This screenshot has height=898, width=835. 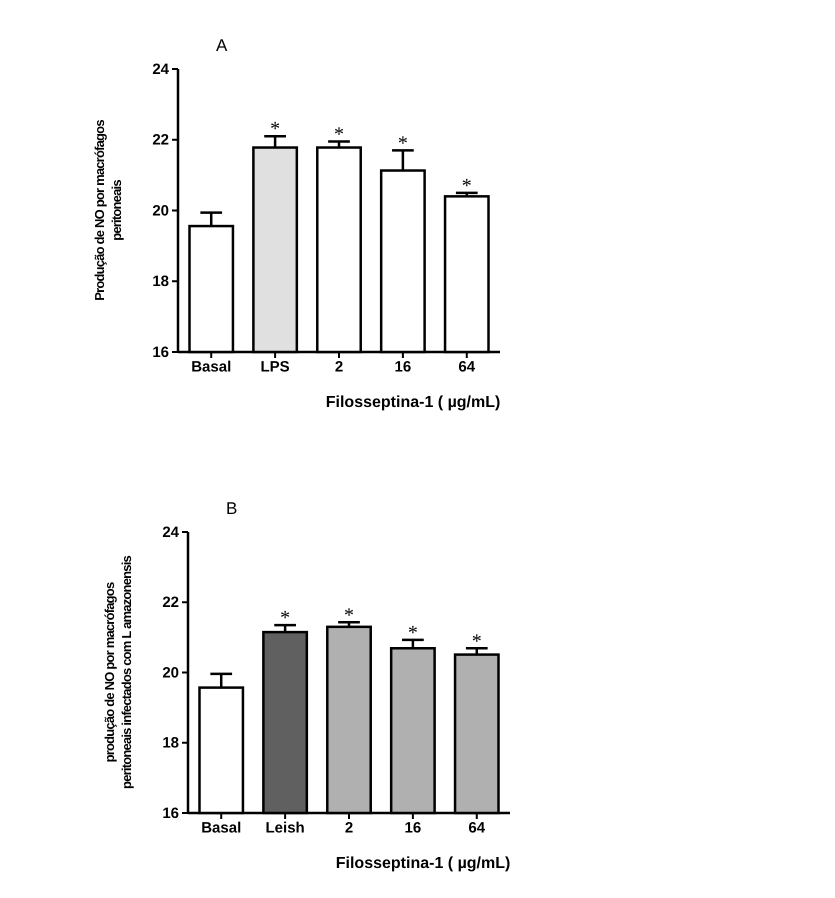 What do you see at coordinates (285, 828) in the screenshot?
I see `x-tick-label: Leish` at bounding box center [285, 828].